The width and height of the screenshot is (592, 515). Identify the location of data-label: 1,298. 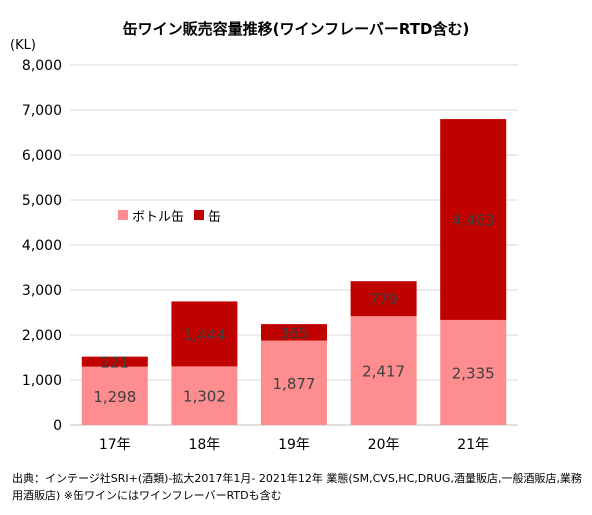
(114, 397).